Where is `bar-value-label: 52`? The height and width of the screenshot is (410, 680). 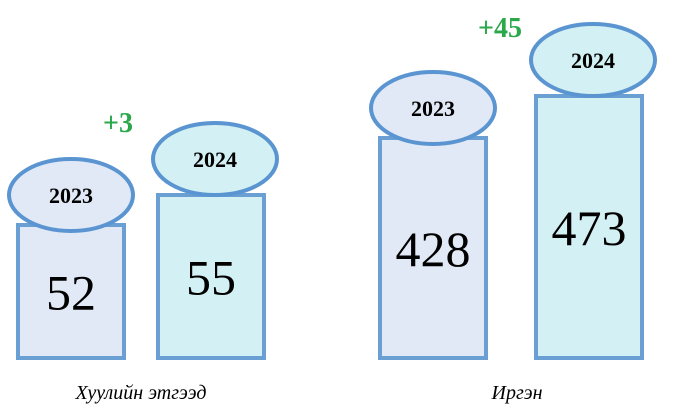
bar-value-label: 52 is located at coordinates (71, 293).